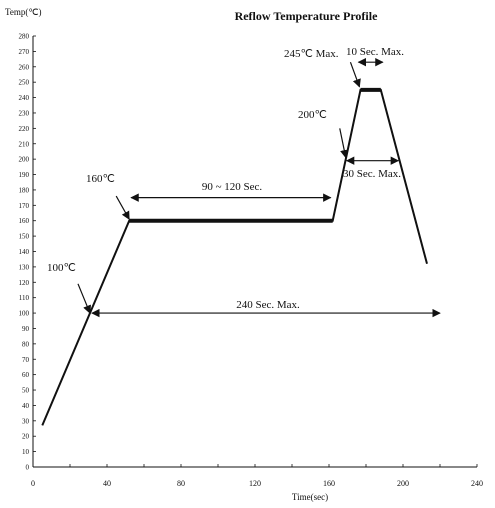  Describe the element at coordinates (26, 452) in the screenshot. I see `y-tick-label: 10` at that location.